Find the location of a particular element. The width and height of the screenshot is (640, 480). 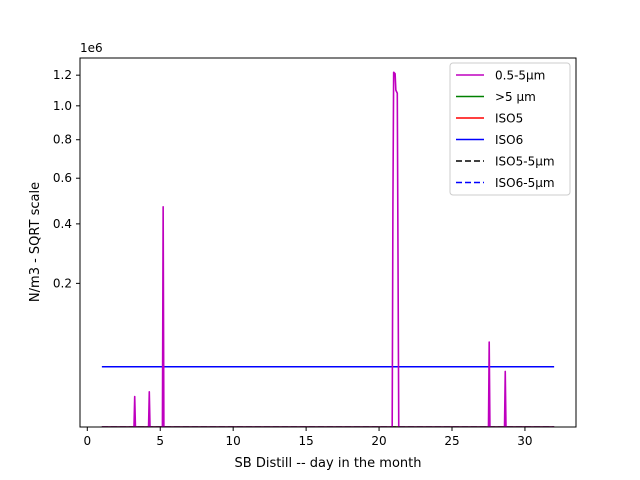

legend-label: >5 µm is located at coordinates (515, 97).